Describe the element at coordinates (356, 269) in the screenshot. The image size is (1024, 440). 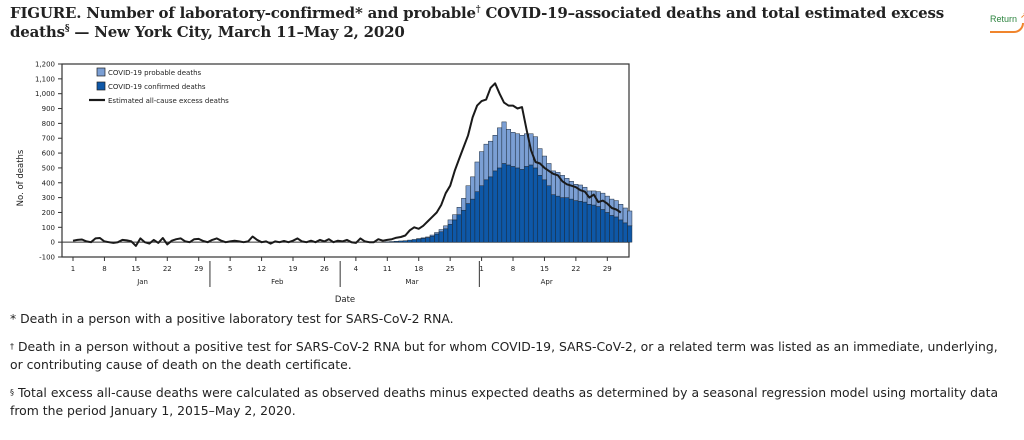
I see `x-tick-label: 4` at that location.